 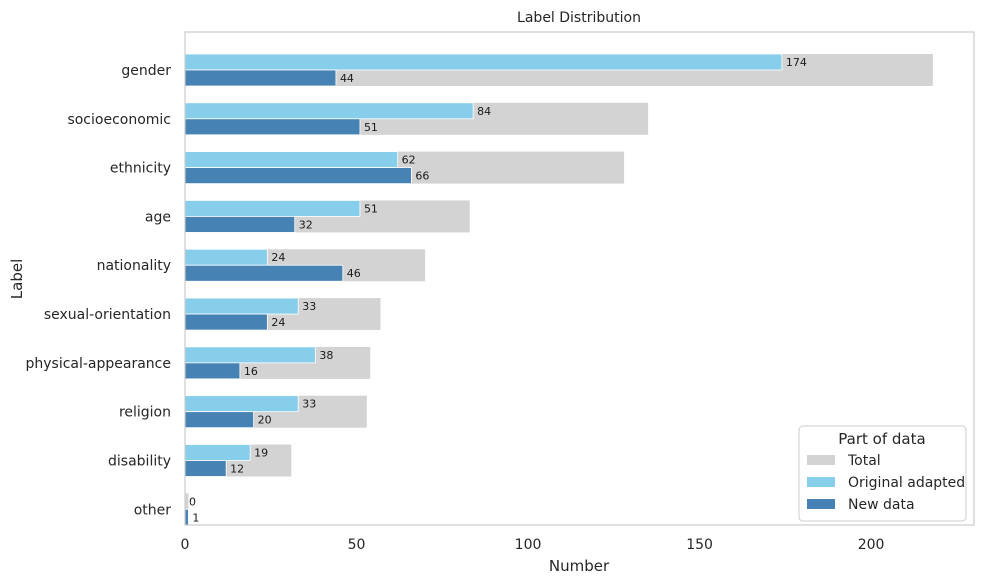 What do you see at coordinates (195, 517) in the screenshot?
I see `value-label-new-other: 1` at bounding box center [195, 517].